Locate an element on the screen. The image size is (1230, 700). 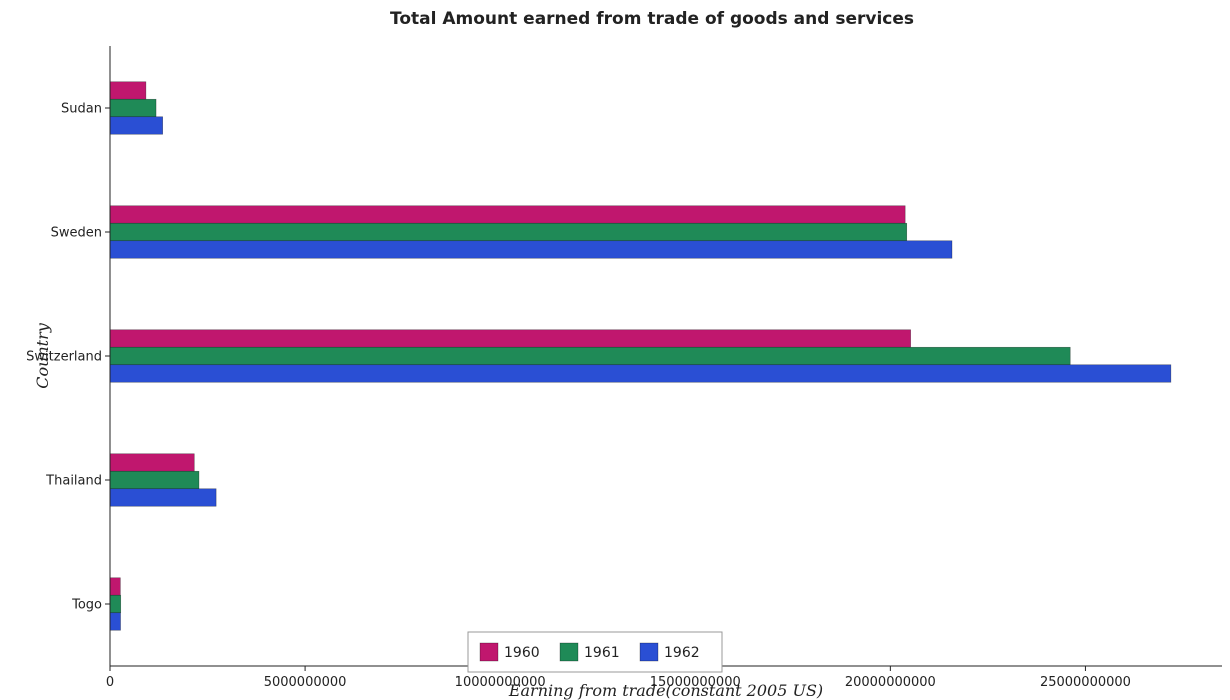
legend: 1960 1961 1962 is located at coordinates (595, 652).